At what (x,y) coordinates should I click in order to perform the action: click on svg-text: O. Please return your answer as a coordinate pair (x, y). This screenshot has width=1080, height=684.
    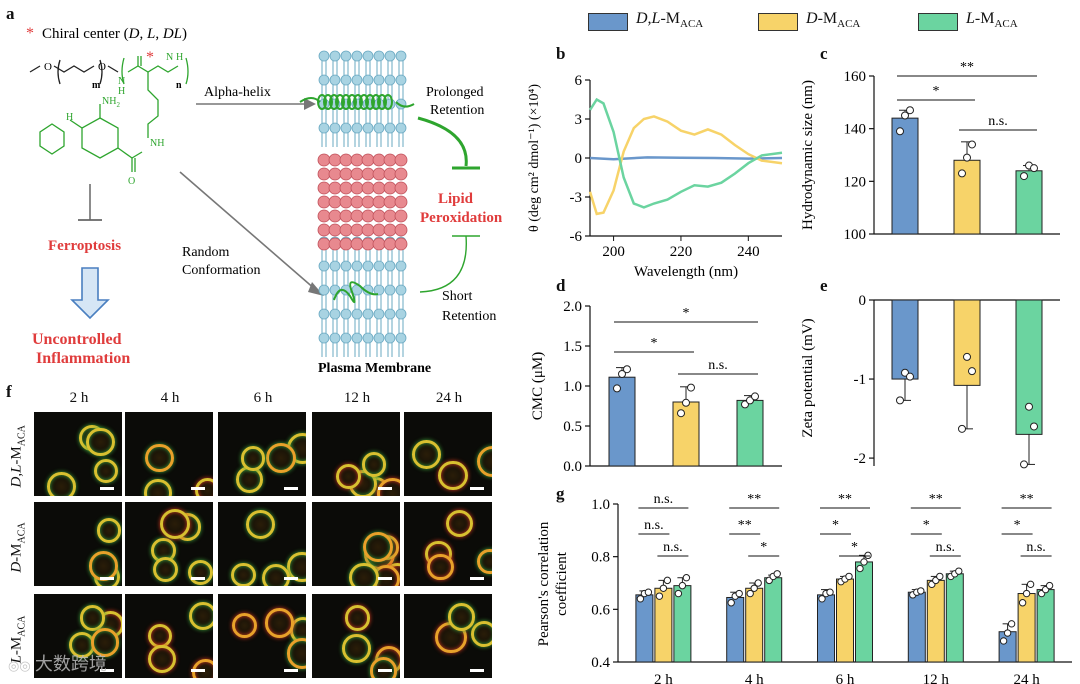
    Looking at the image, I should click on (102, 67).